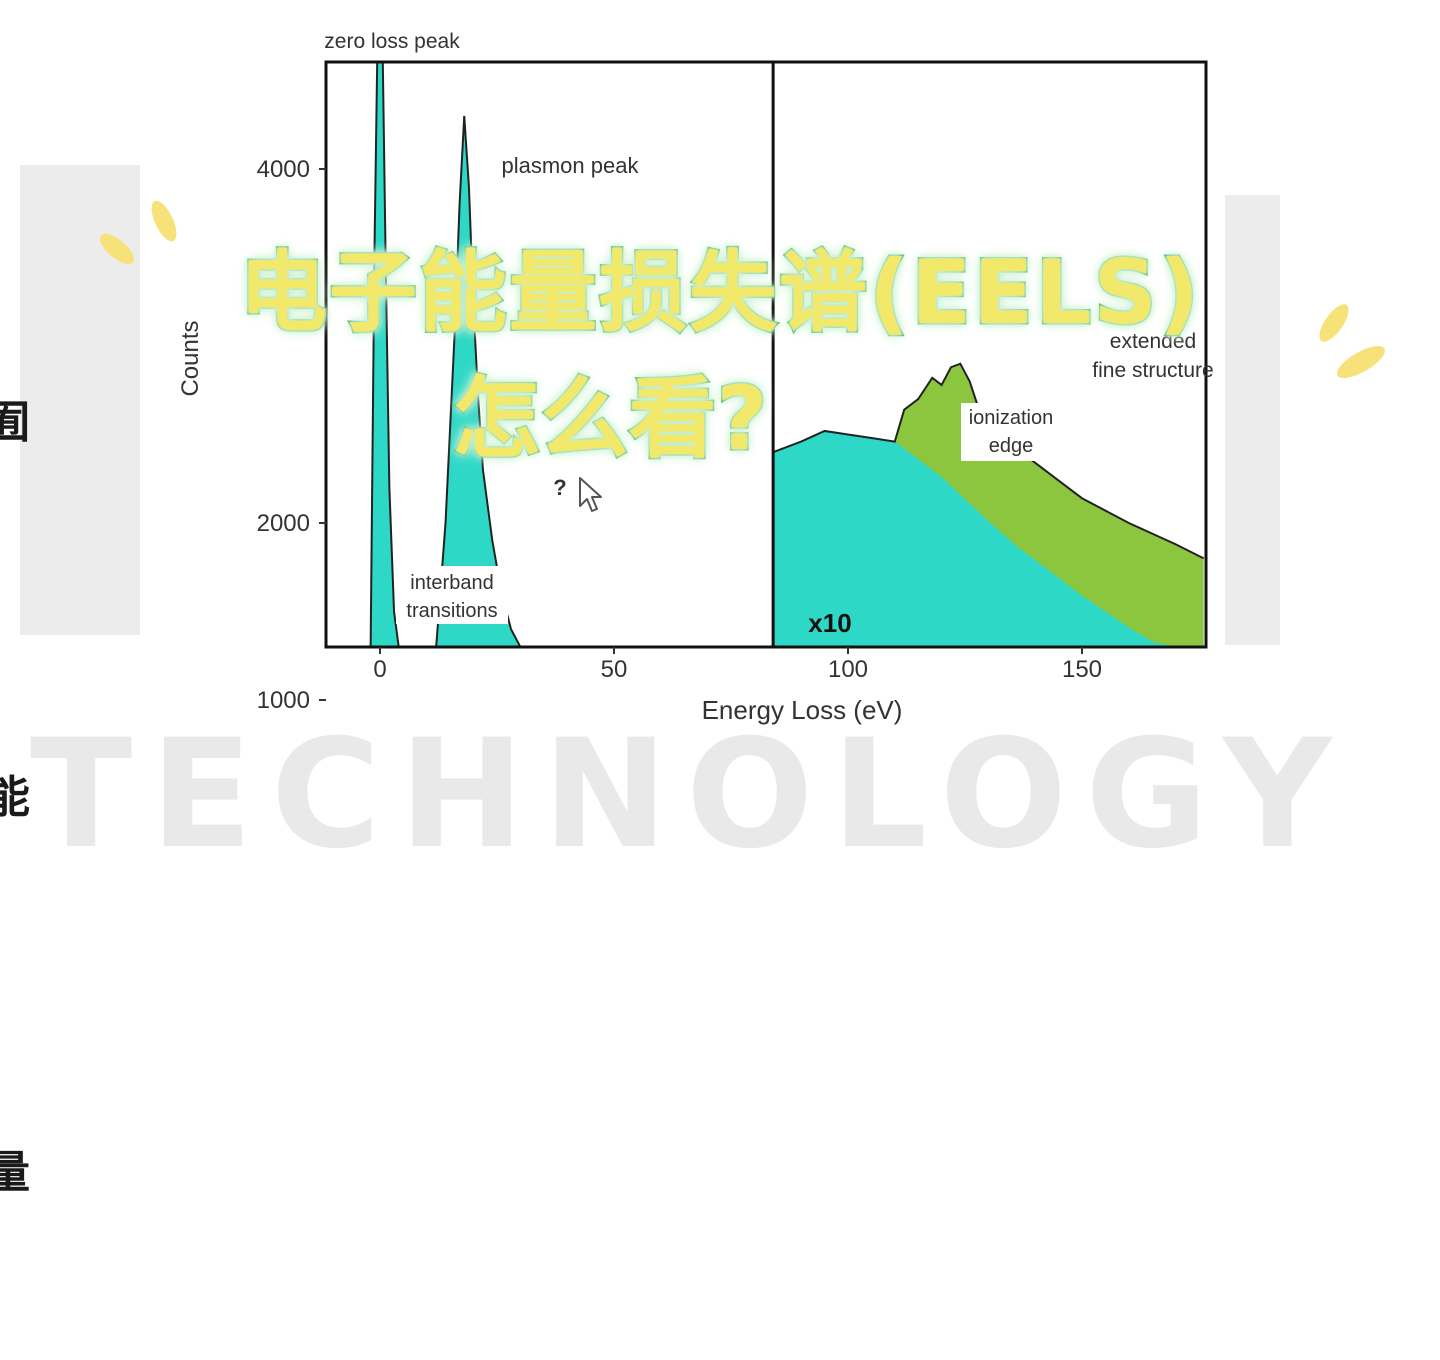 The image size is (1440, 1360). What do you see at coordinates (1082, 669) in the screenshot?
I see `x-tick-label: 150` at bounding box center [1082, 669].